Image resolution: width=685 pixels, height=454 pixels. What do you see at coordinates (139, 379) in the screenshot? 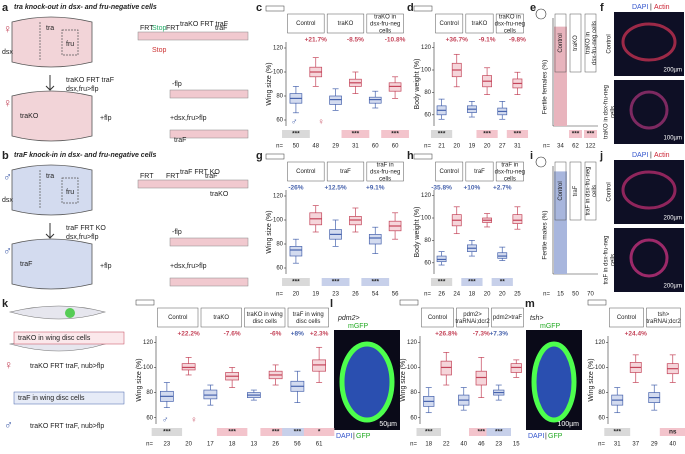
I see `y-axis-label: Wing size (%)` at bounding box center [139, 379].